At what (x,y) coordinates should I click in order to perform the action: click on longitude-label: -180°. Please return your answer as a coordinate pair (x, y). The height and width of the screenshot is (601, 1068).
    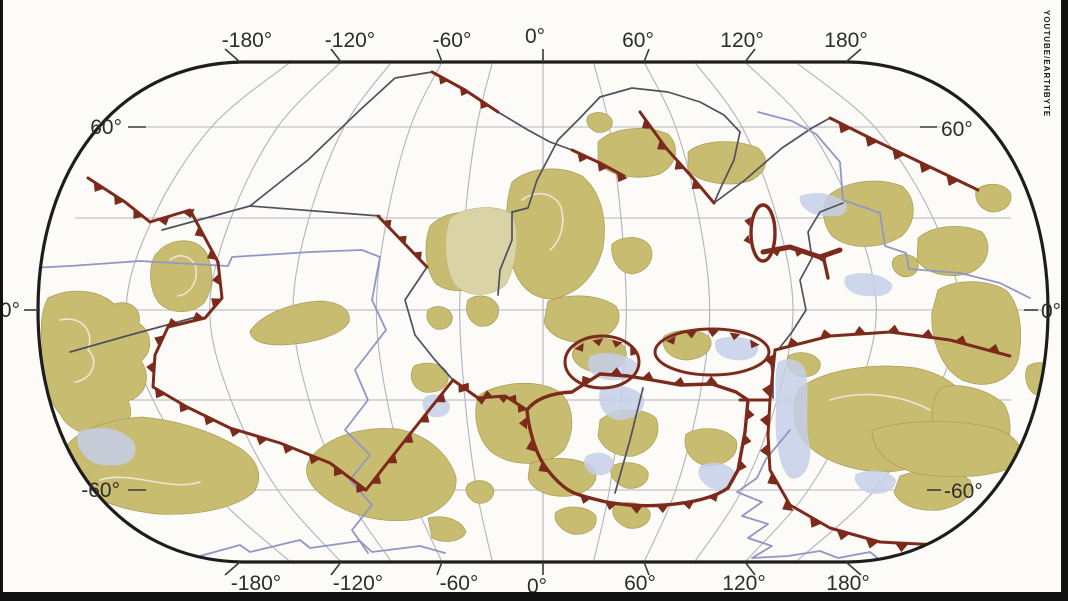
    Looking at the image, I should click on (247, 40).